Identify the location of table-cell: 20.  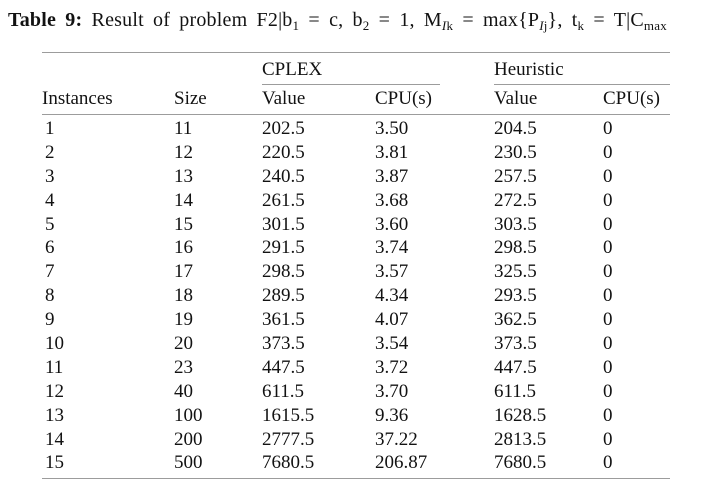
(183, 344).